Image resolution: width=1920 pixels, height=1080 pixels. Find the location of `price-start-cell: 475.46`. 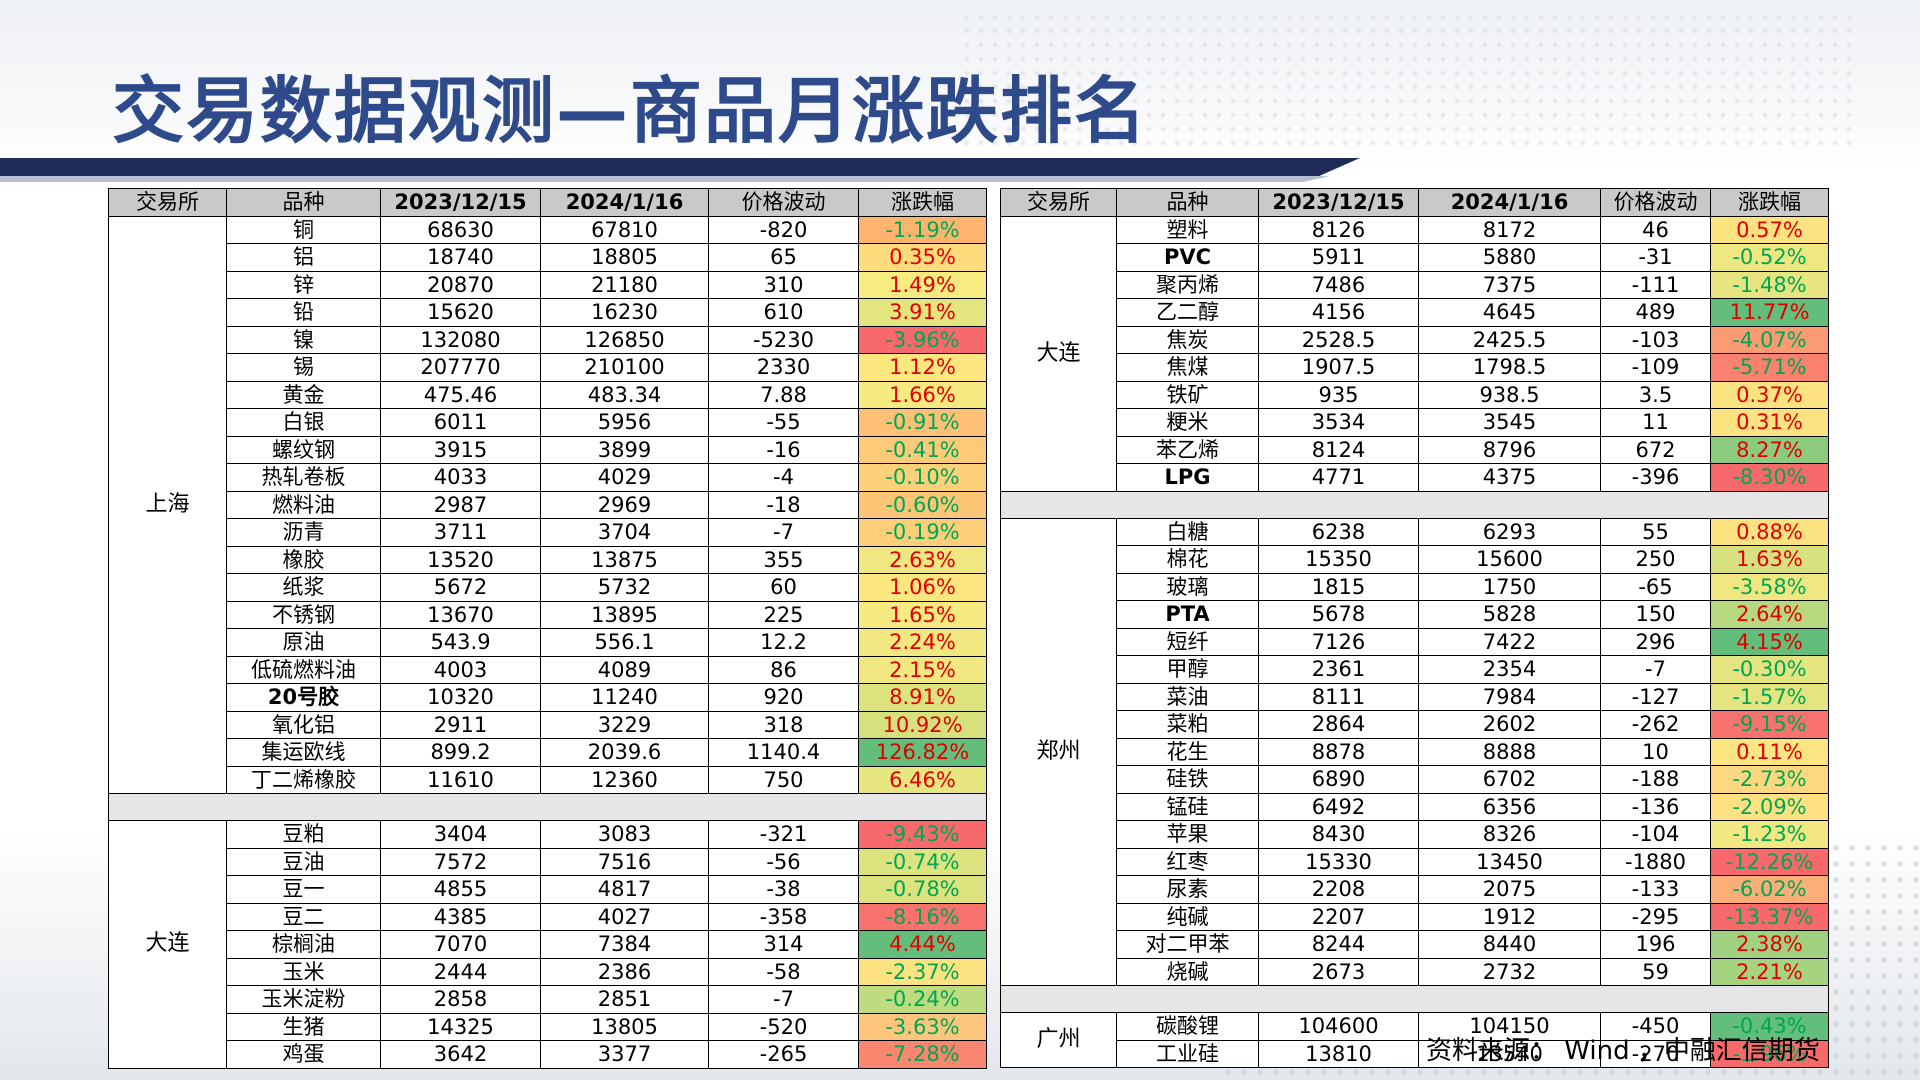

price-start-cell: 475.46 is located at coordinates (460, 394).